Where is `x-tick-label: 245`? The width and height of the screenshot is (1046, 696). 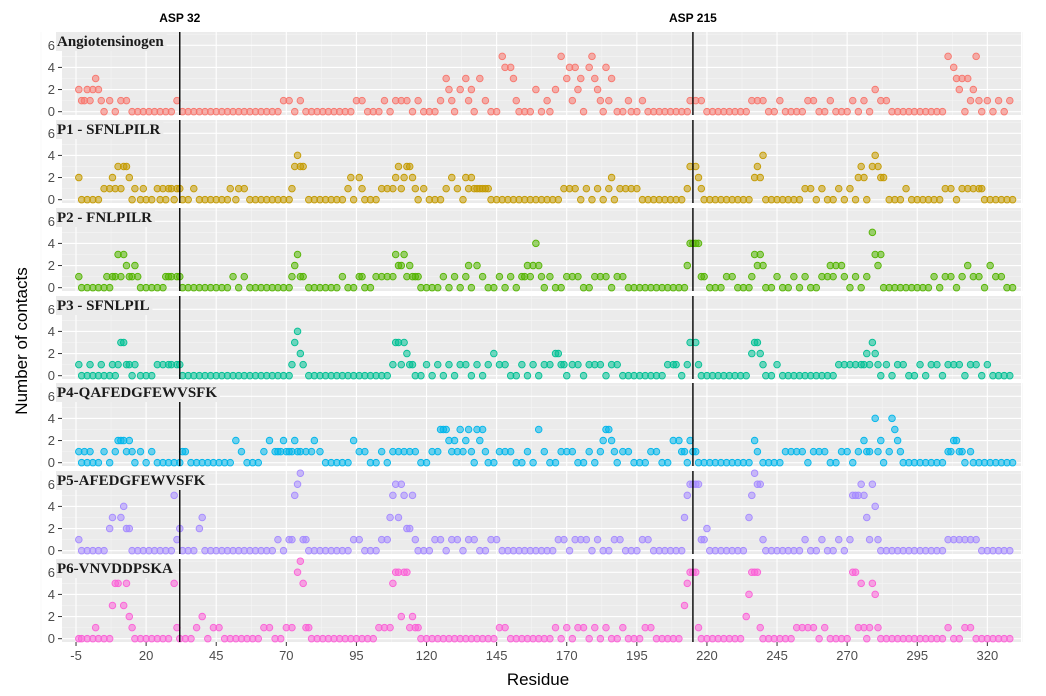 x-tick-label: 245 is located at coordinates (777, 655).